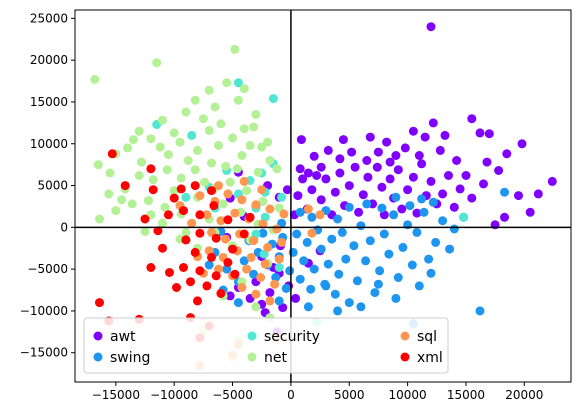 This screenshot has width=584, height=416. Describe the element at coordinates (44, 311) in the screenshot. I see `y-tick-label: −10000` at that location.